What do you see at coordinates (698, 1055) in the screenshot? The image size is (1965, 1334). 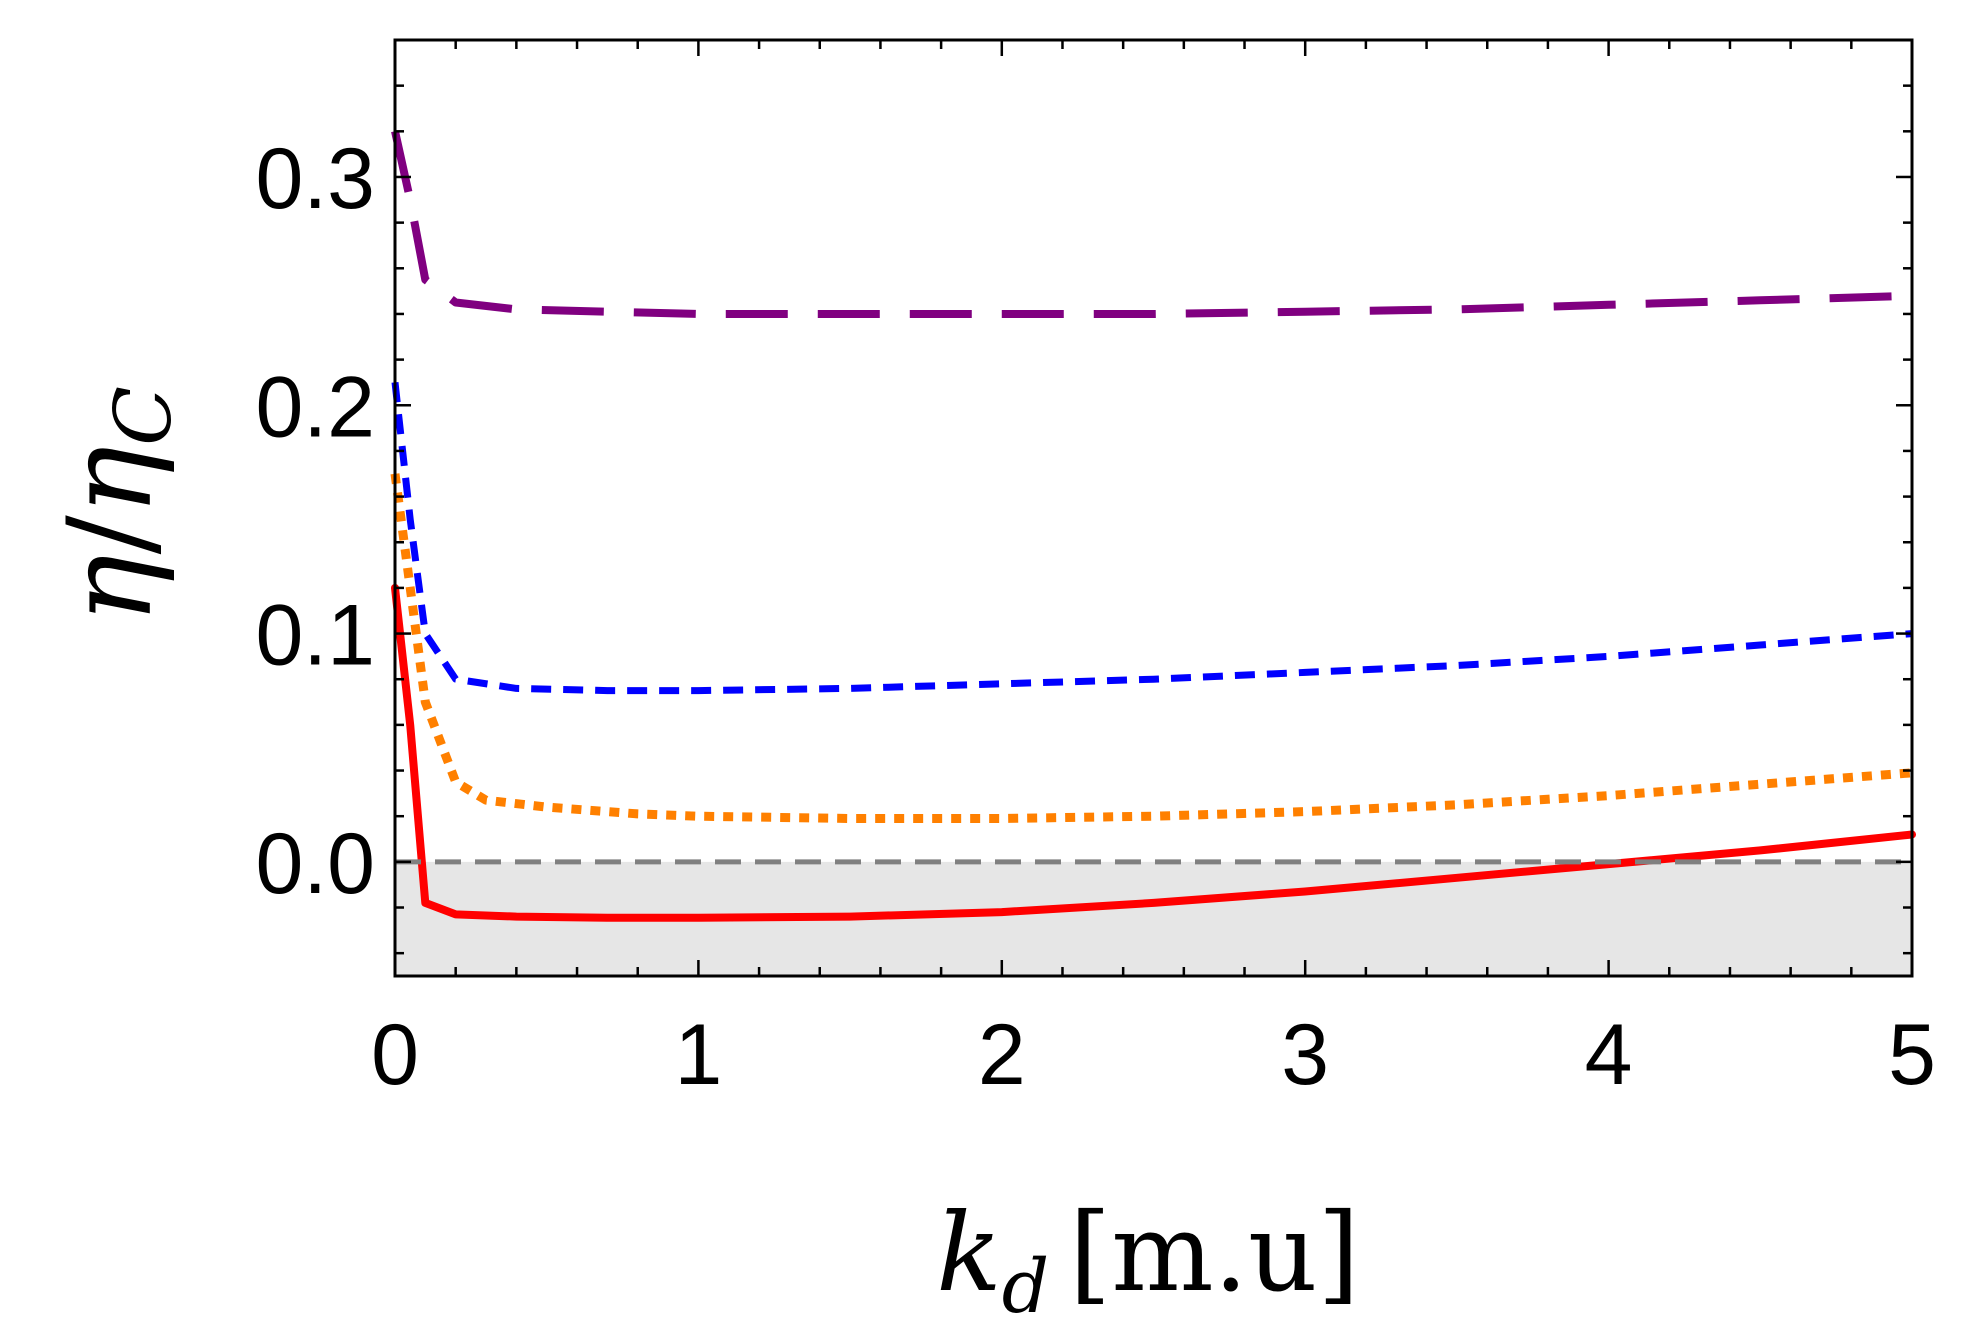 I see `x-tick-label: 1` at bounding box center [698, 1055].